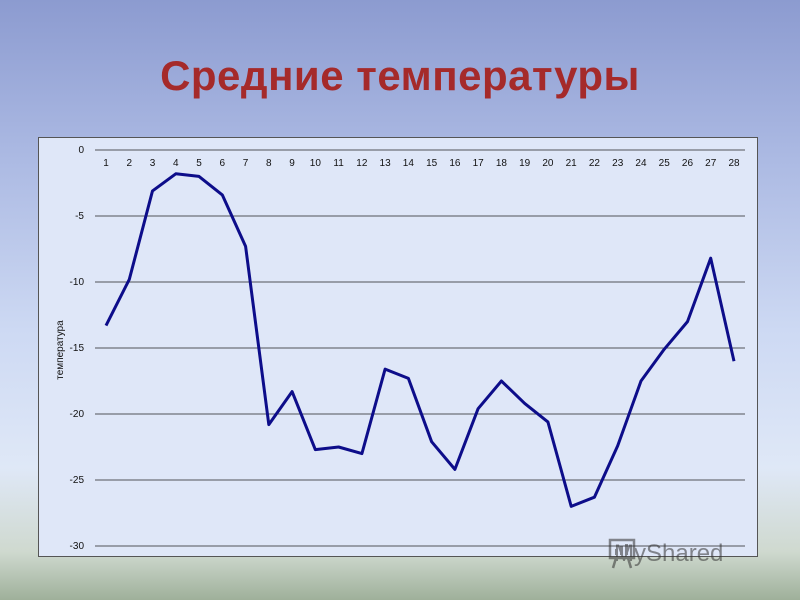  I want to click on y-tick-label: 0, so click(81, 150).